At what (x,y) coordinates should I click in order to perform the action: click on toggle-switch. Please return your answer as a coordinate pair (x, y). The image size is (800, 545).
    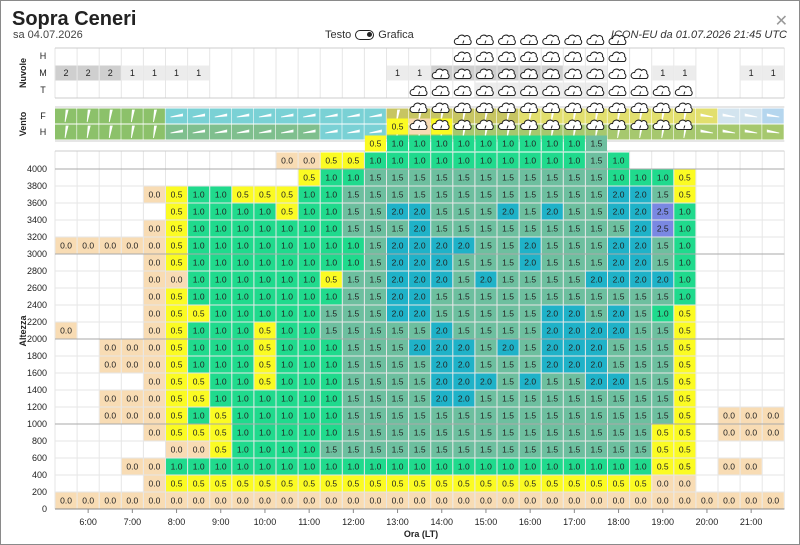
    Looking at the image, I should click on (365, 35).